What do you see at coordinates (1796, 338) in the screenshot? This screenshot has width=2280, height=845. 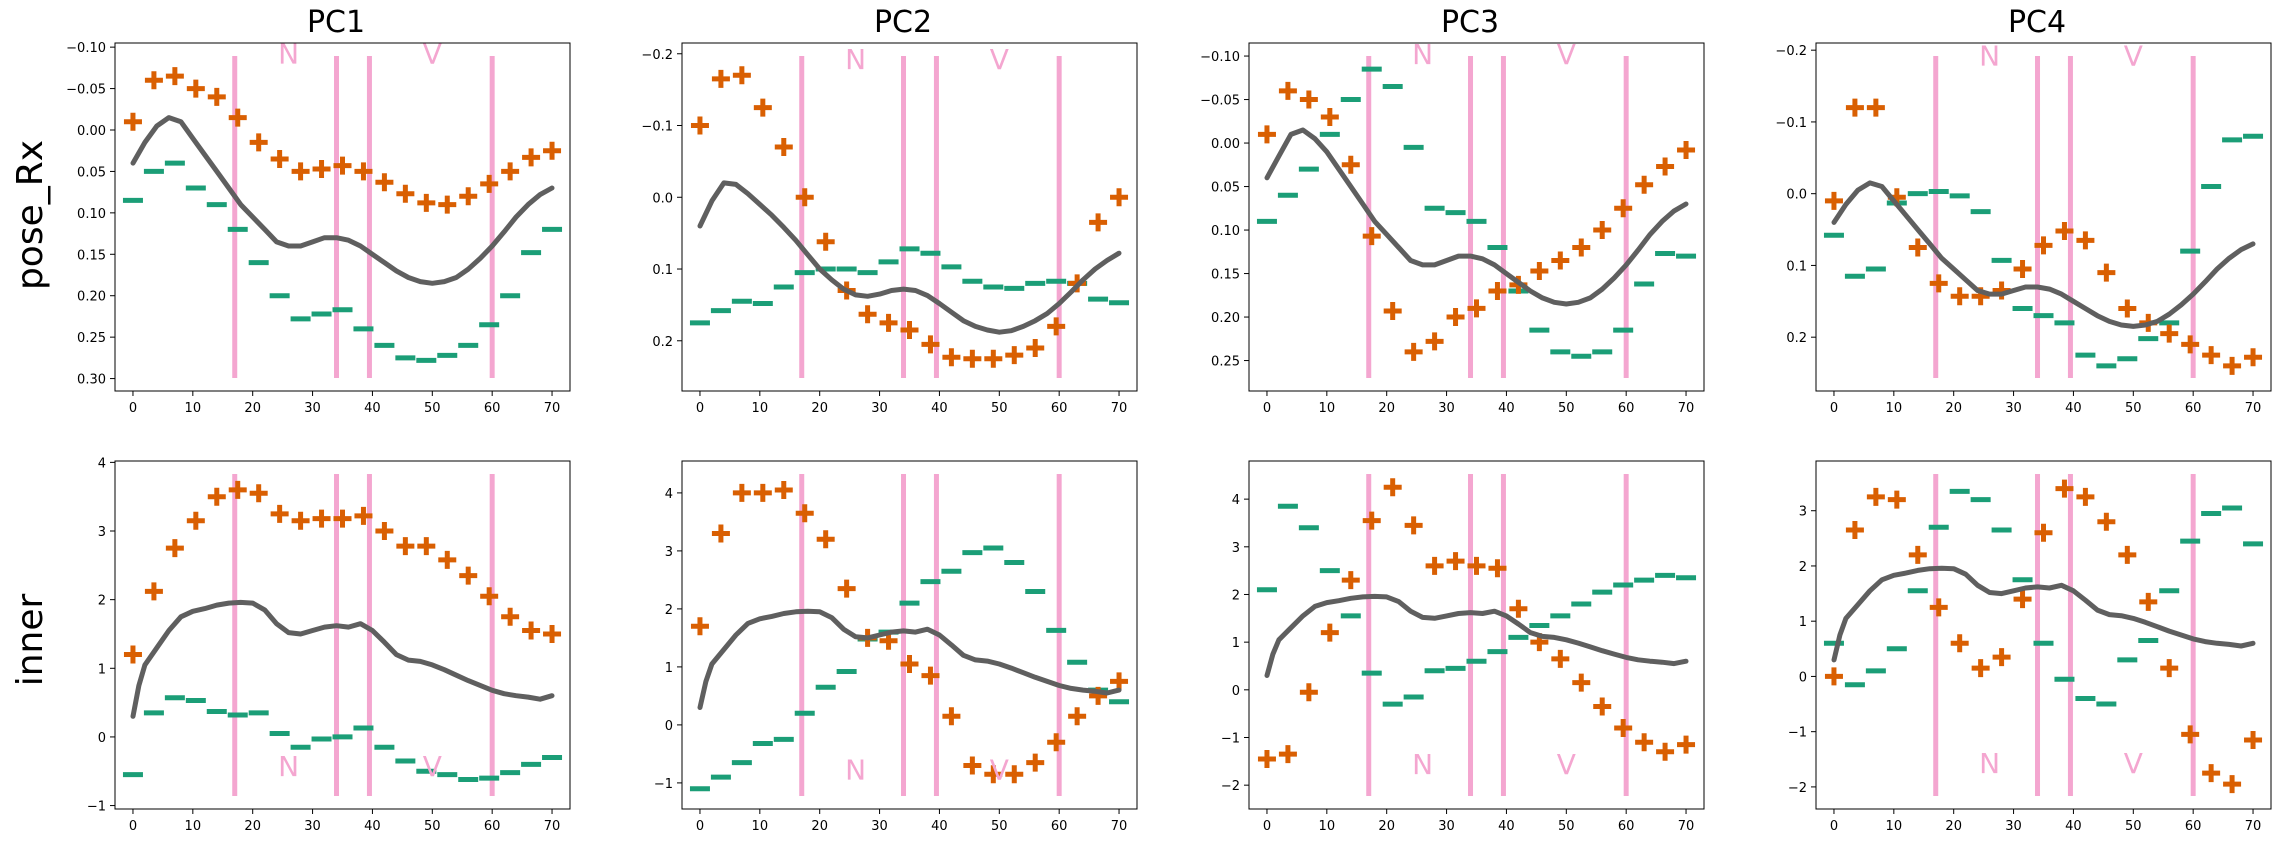 I see `y-tick-label: 0.2` at bounding box center [1796, 338].